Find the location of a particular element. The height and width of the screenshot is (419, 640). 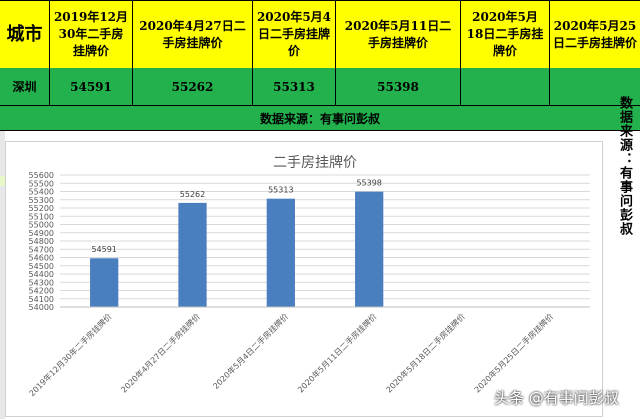

y-tick-label: 54400 is located at coordinates (41, 274).